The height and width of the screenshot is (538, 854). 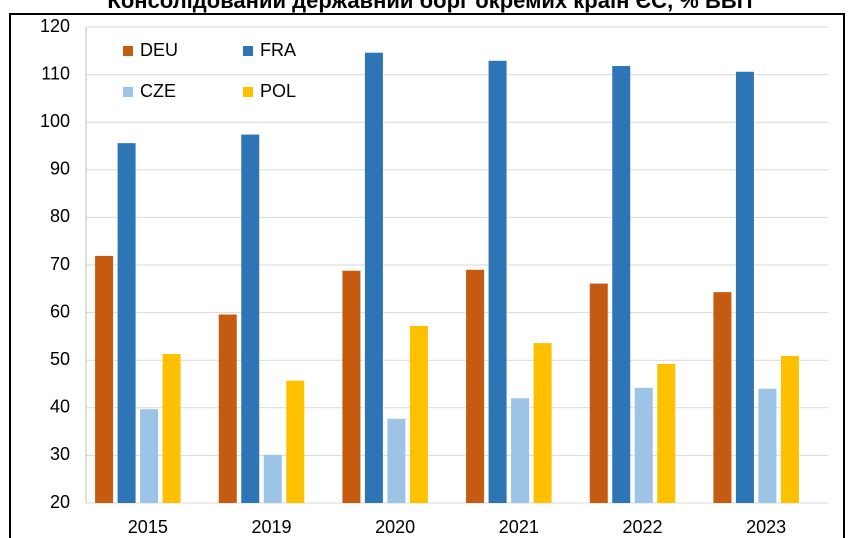 What do you see at coordinates (278, 91) in the screenshot?
I see `legend-label: POL` at bounding box center [278, 91].